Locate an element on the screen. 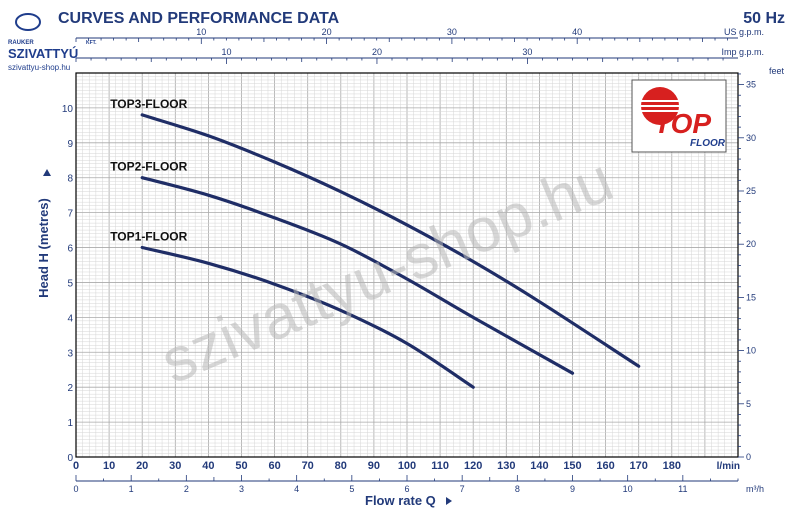 The height and width of the screenshot is (522, 800). brand-small-text: RAUKER is located at coordinates (21, 43).